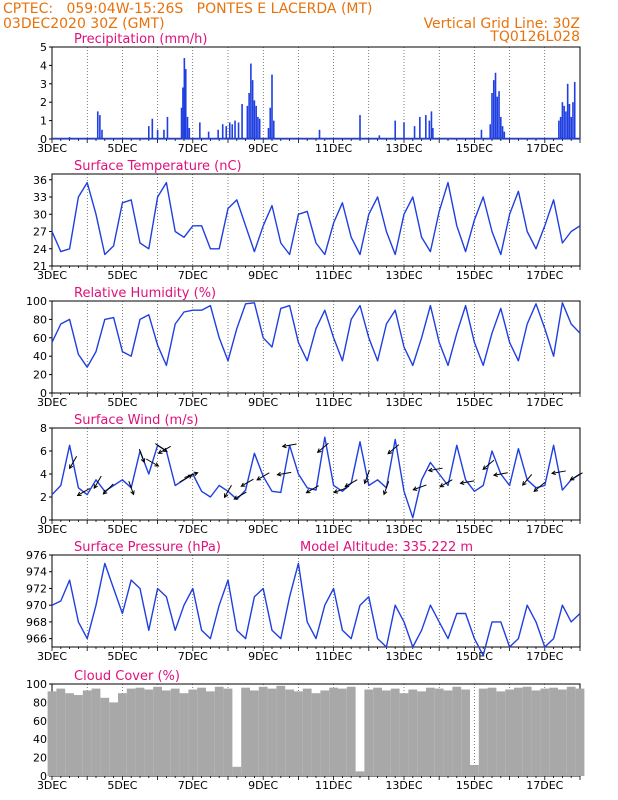 The width and height of the screenshot is (618, 800). What do you see at coordinates (43, 776) in the screenshot?
I see `cloud-cover-y-tick-label: 0` at bounding box center [43, 776].